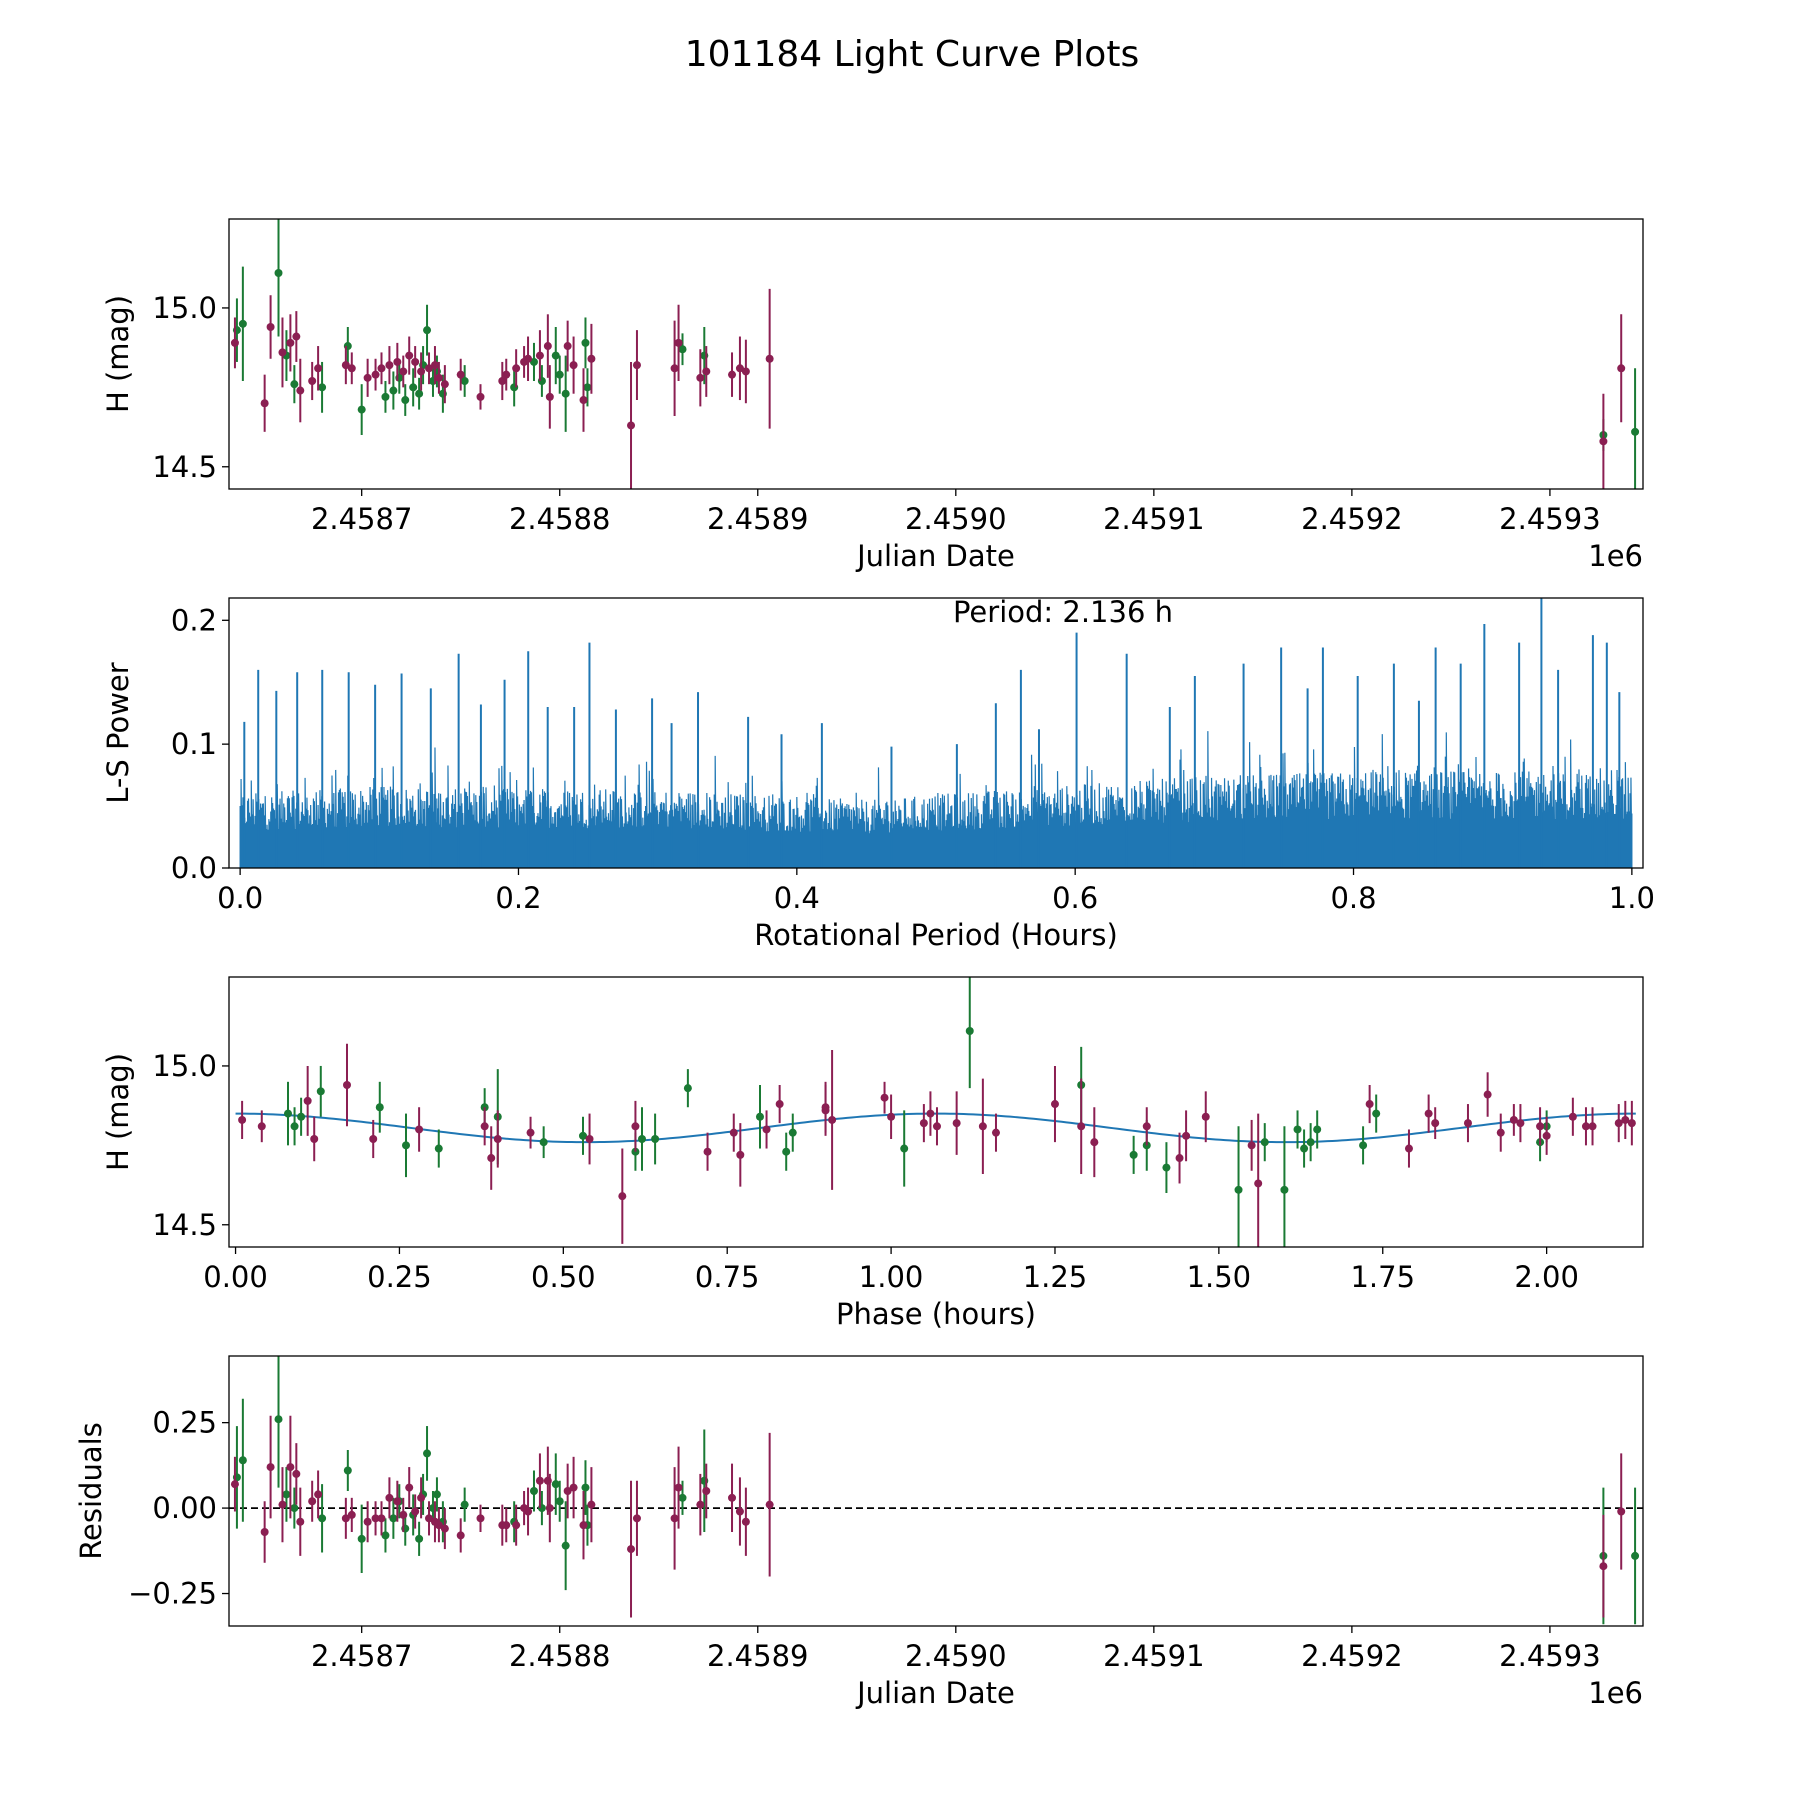 Image resolution: width=1800 pixels, height=1800 pixels. What do you see at coordinates (936, 935) in the screenshot?
I see `periodogram-xlabel: Rotational Period (Hours)` at bounding box center [936, 935].